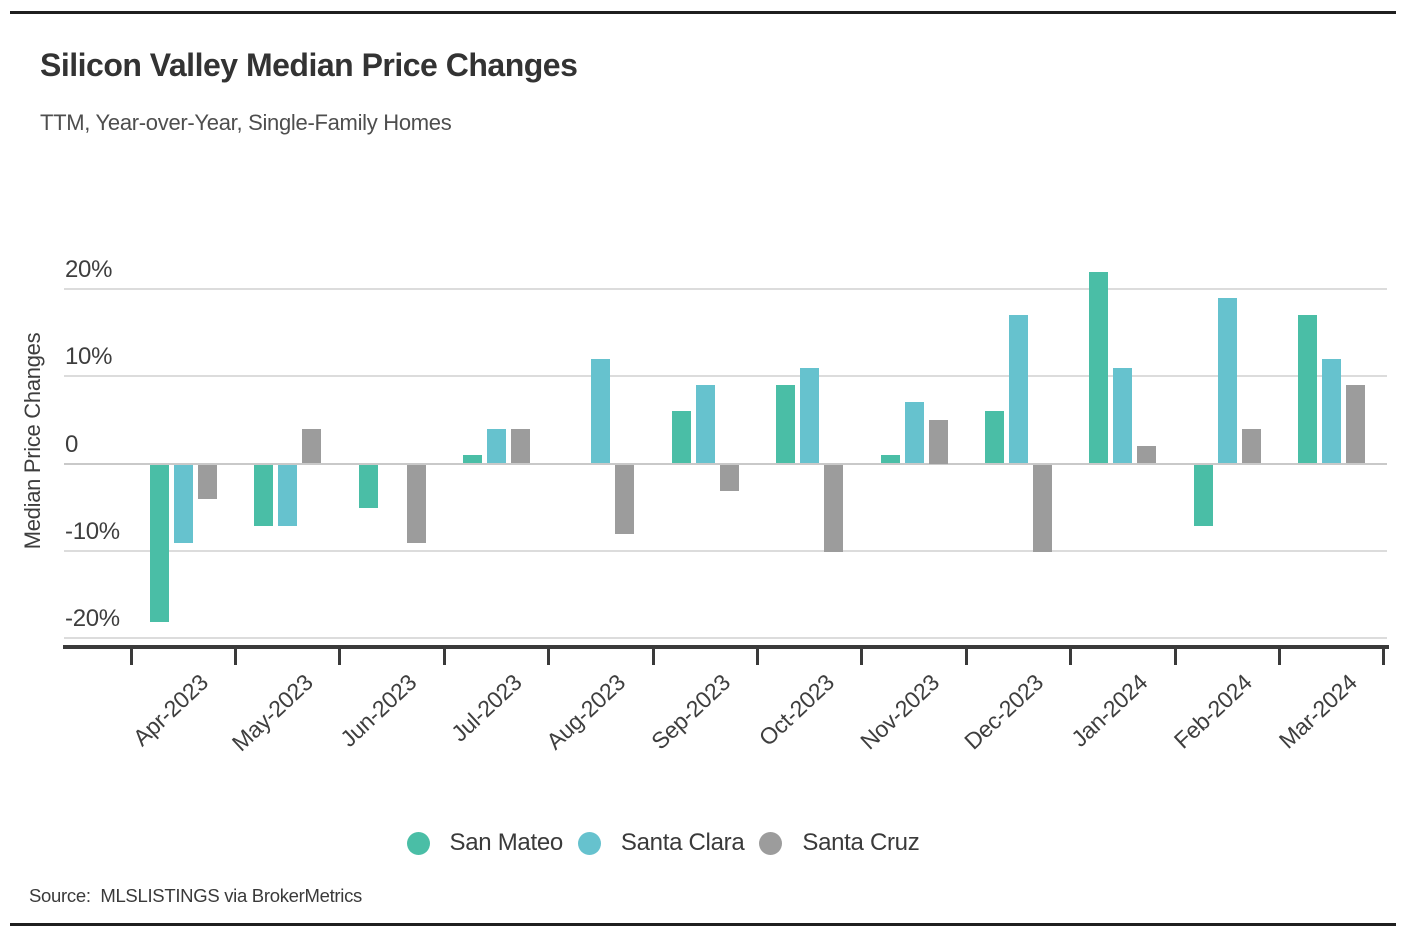 This screenshot has height=940, width=1406. I want to click on bar-san-mateo-nov-2023, so click(890, 459).